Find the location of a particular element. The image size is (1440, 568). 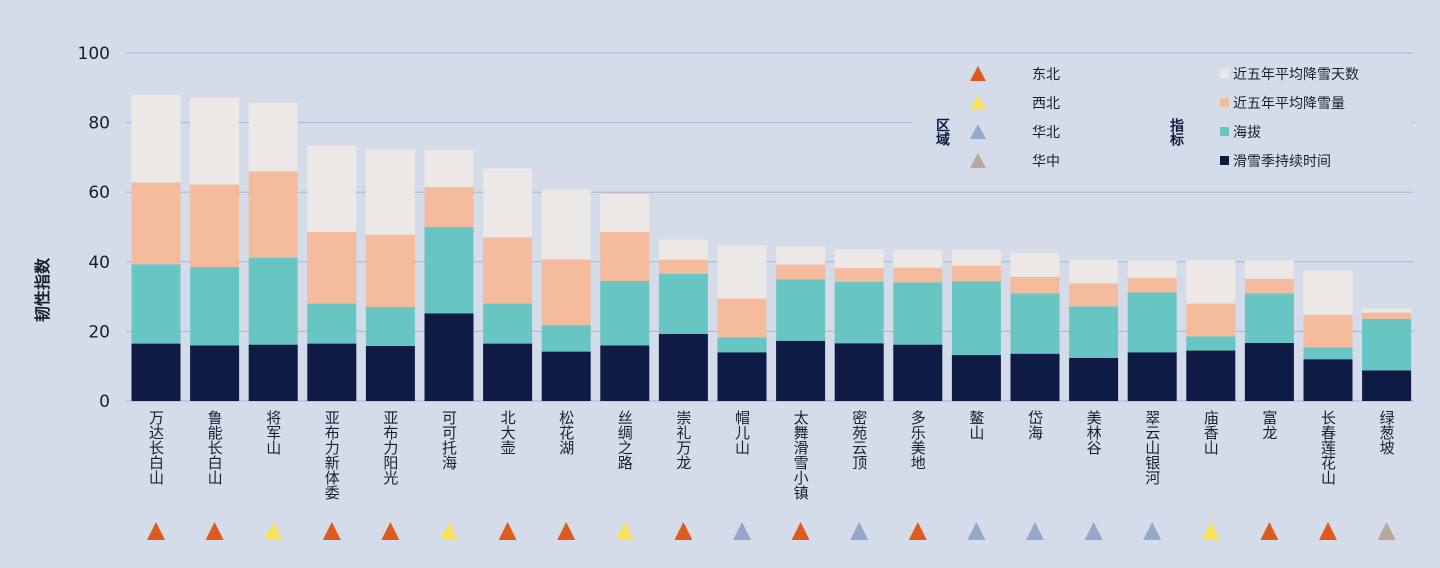

x-tick-label: 鳌山 is located at coordinates (976, 425).